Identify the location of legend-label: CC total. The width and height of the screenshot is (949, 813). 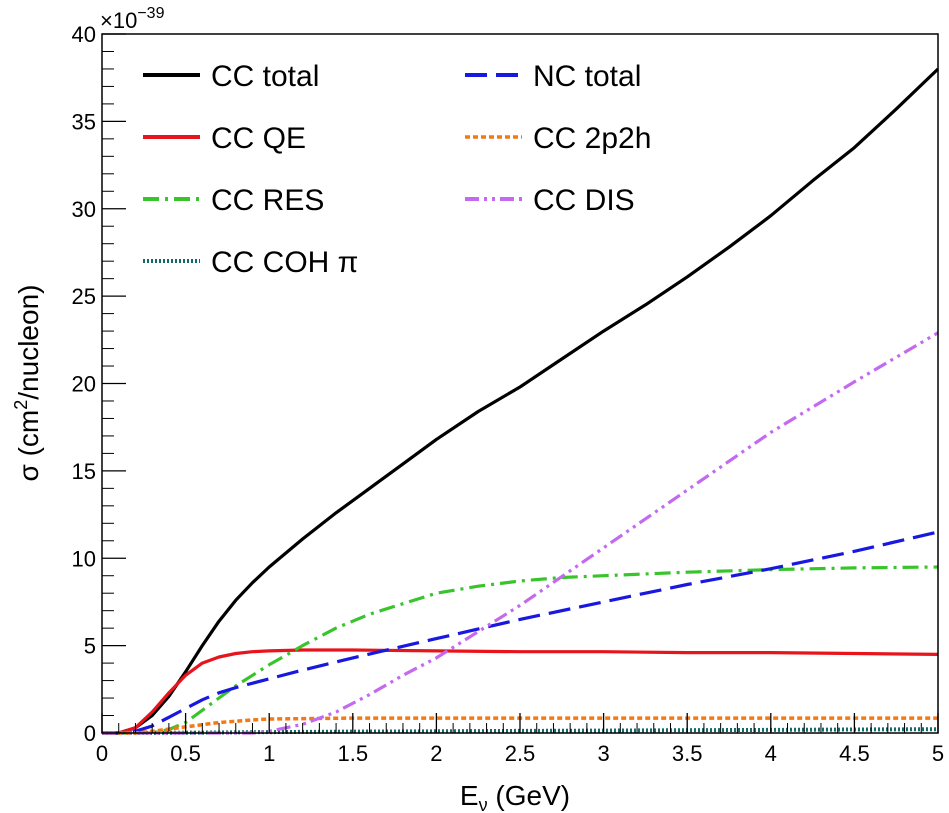
(265, 76).